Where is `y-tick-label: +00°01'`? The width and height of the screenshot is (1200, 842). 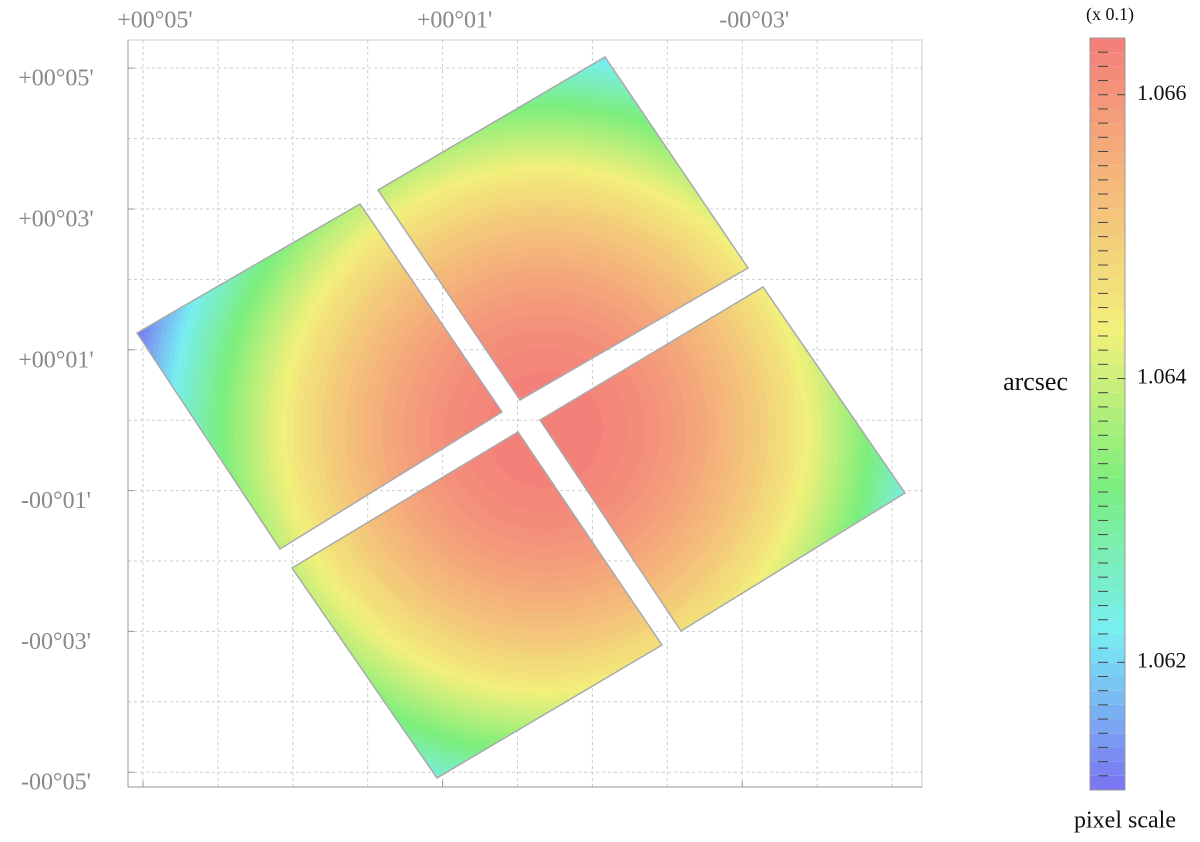
y-tick-label: +00°01' is located at coordinates (55, 360).